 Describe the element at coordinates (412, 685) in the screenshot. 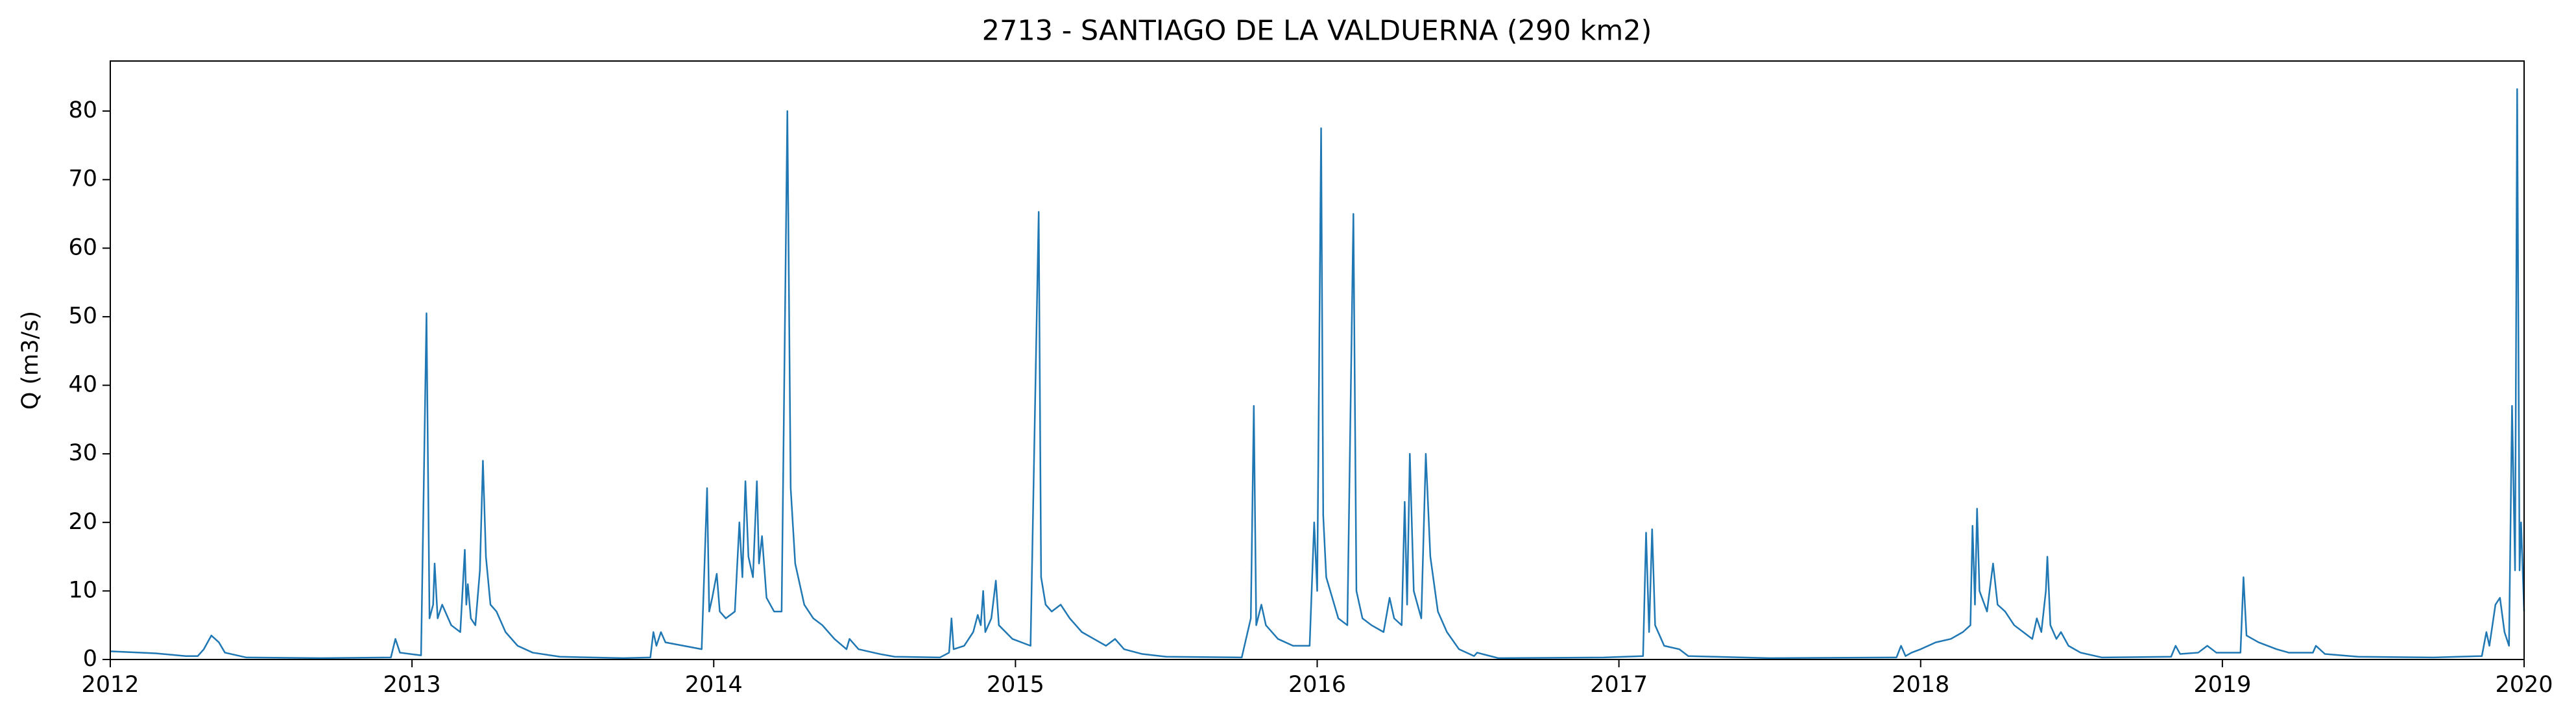

I see `x-tick-label: 2013` at that location.